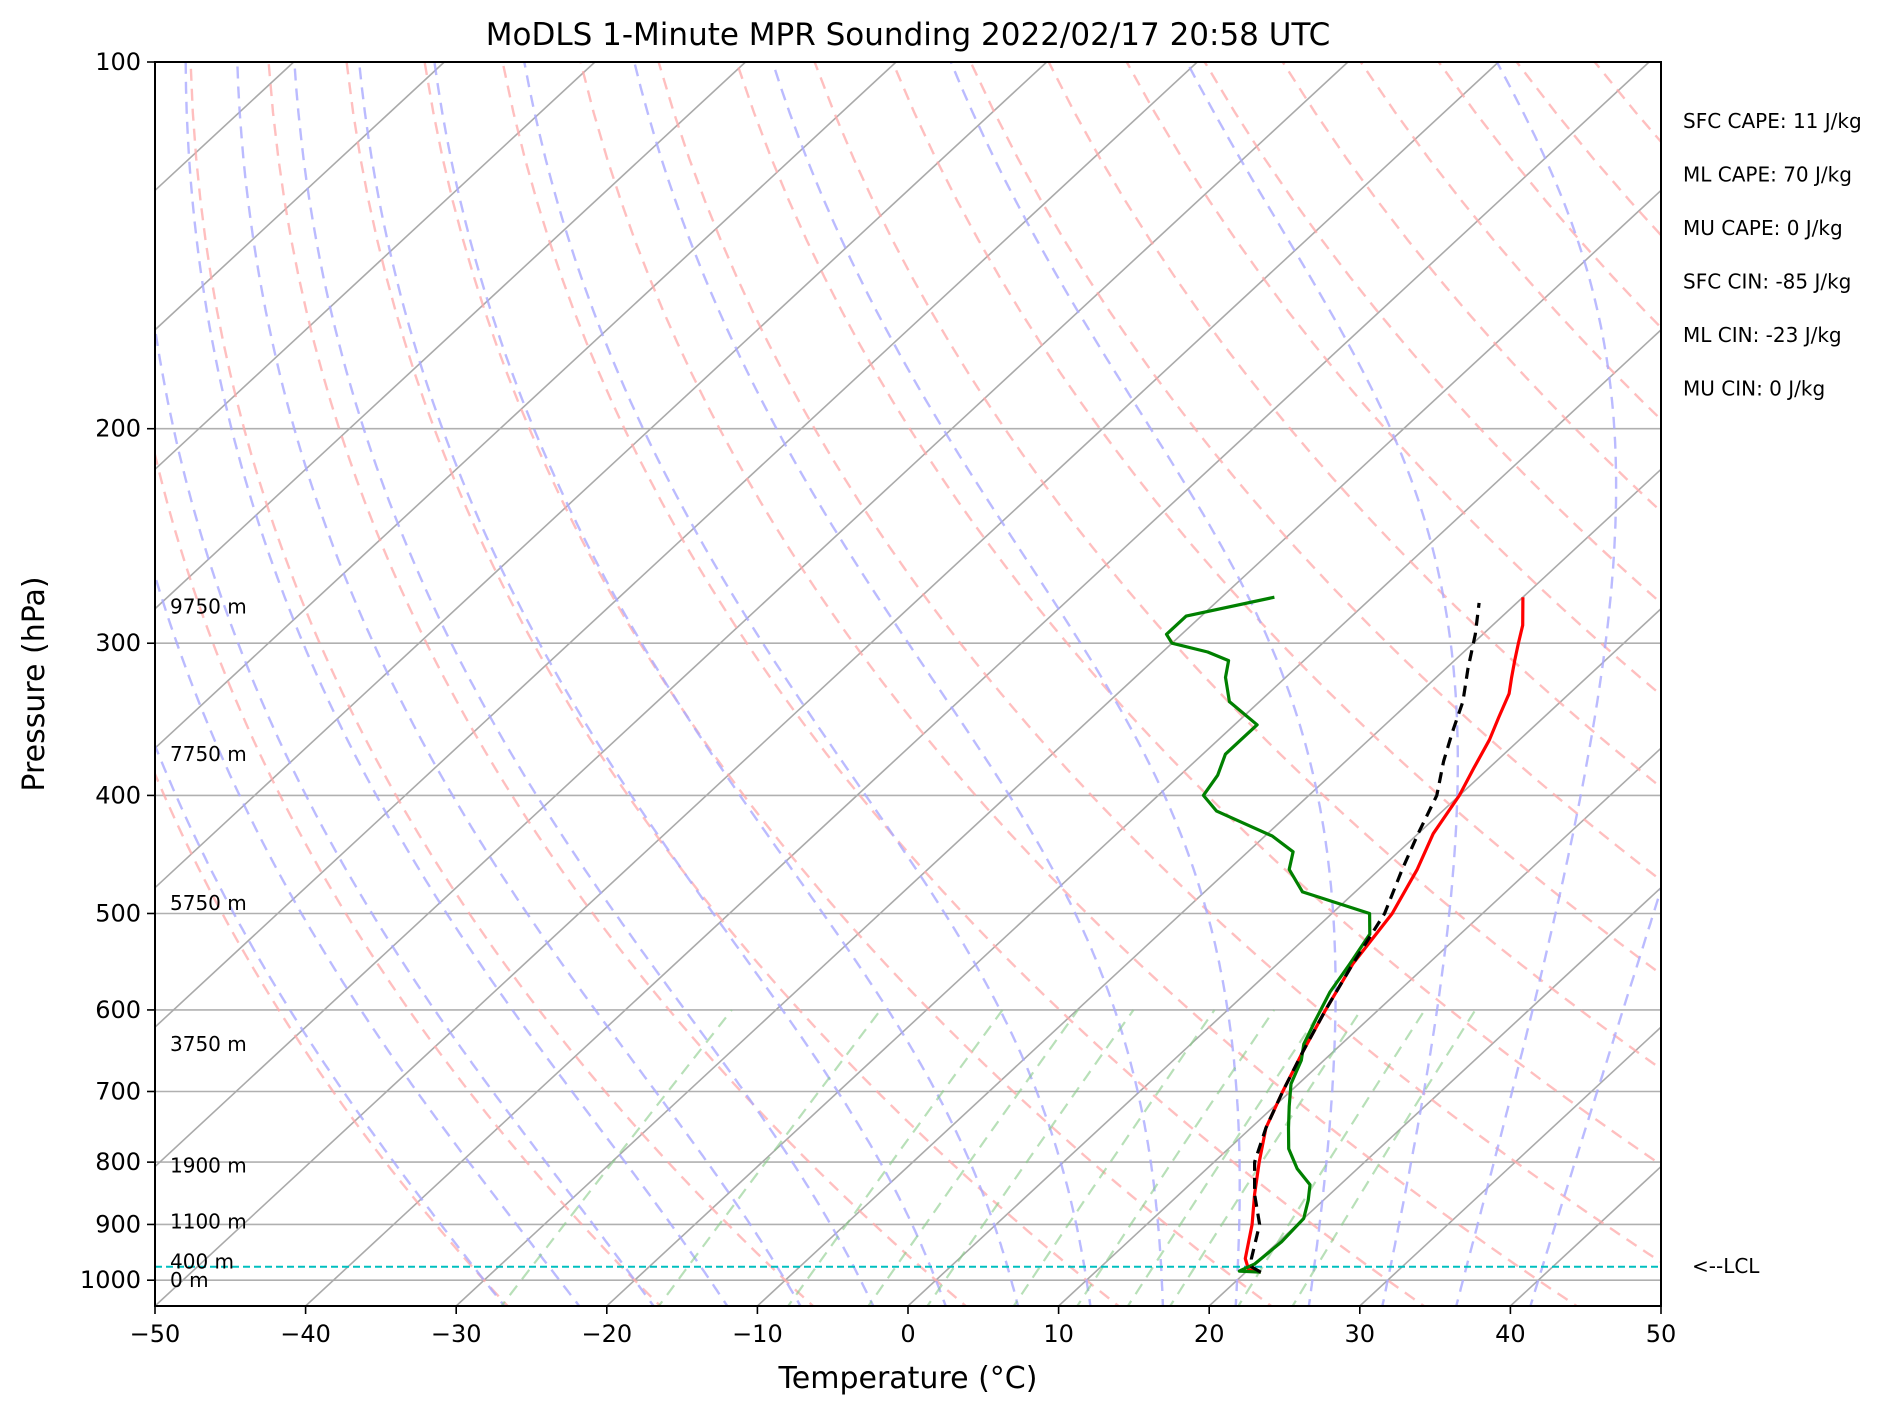 The height and width of the screenshot is (1406, 1896). I want to click on y-tick-label: 900, so click(118, 1224).